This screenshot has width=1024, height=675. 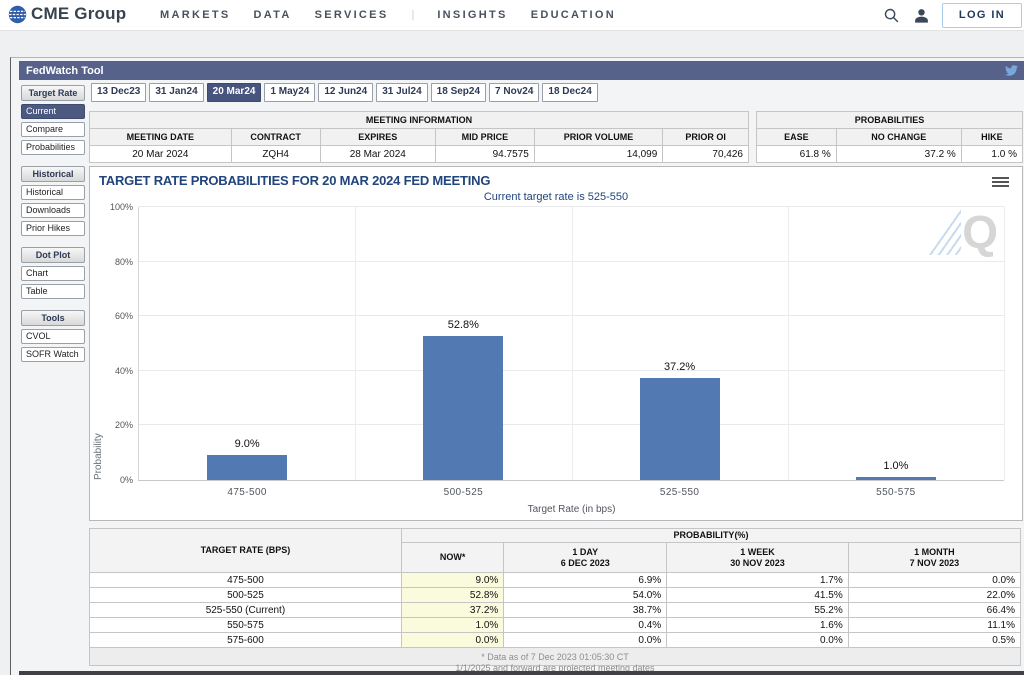 I want to click on table-row: 500-525 52.8% 54.0% 41.5% 22.0%, so click(x=555, y=595).